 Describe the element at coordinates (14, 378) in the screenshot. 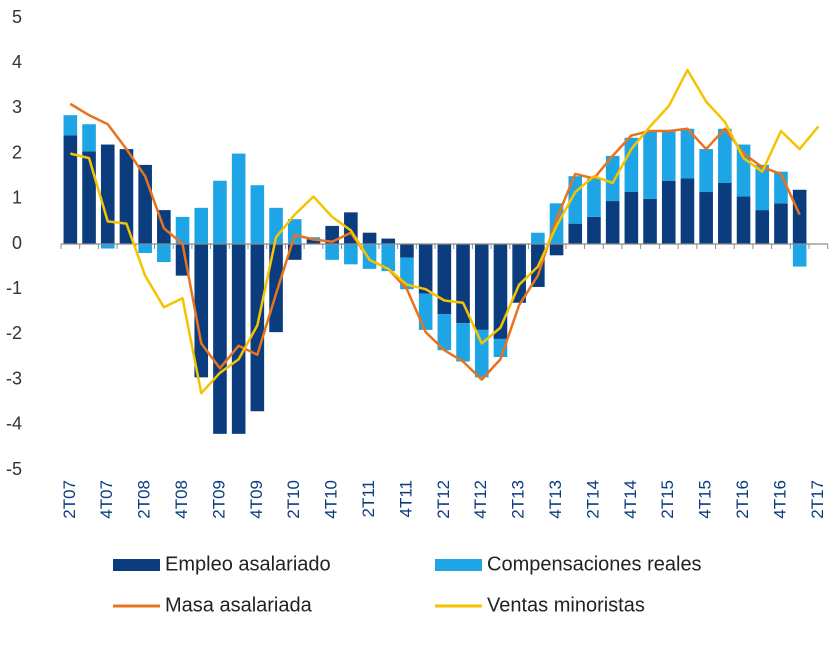

I see `y-tick-label: -3` at that location.